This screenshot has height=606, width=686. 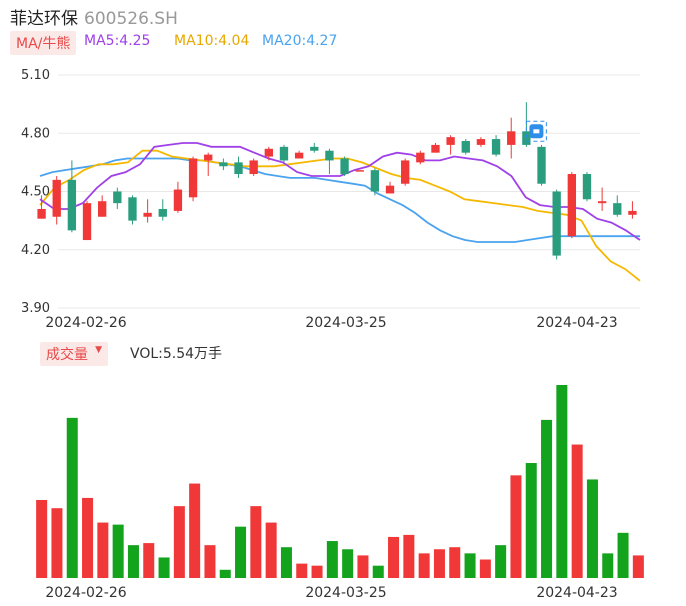 What do you see at coordinates (117, 41) in the screenshot?
I see `ma5-legend: MA5:4.25` at bounding box center [117, 41].